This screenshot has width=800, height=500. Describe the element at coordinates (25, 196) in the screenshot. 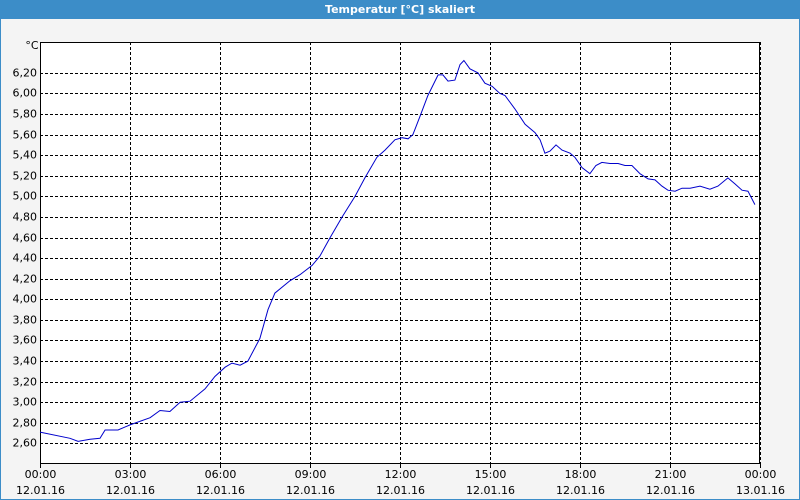

I see `y-tick-label: 5,00` at that location.